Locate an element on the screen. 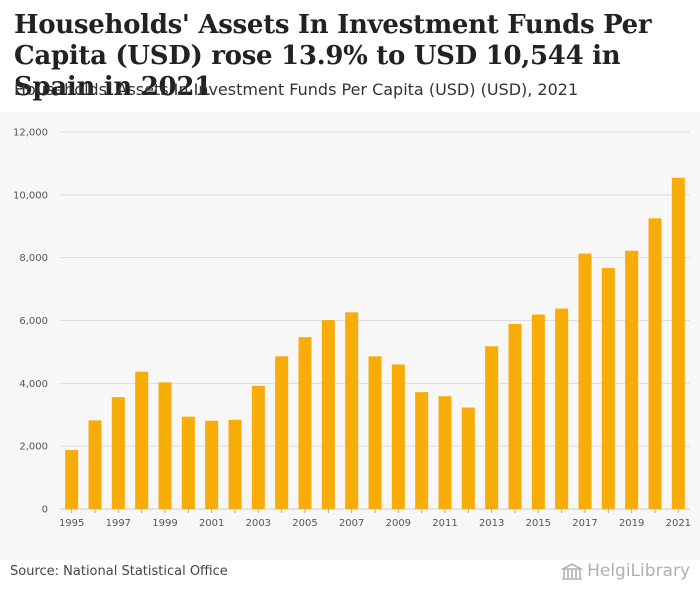  x-tick-label: 2011 is located at coordinates (444, 523).